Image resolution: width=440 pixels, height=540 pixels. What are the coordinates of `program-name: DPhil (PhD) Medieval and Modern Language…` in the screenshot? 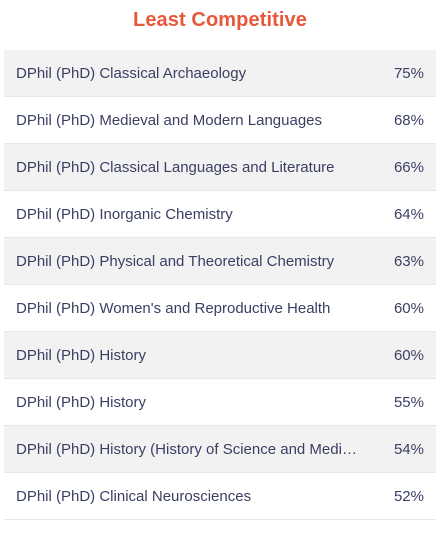 It's located at (169, 120).